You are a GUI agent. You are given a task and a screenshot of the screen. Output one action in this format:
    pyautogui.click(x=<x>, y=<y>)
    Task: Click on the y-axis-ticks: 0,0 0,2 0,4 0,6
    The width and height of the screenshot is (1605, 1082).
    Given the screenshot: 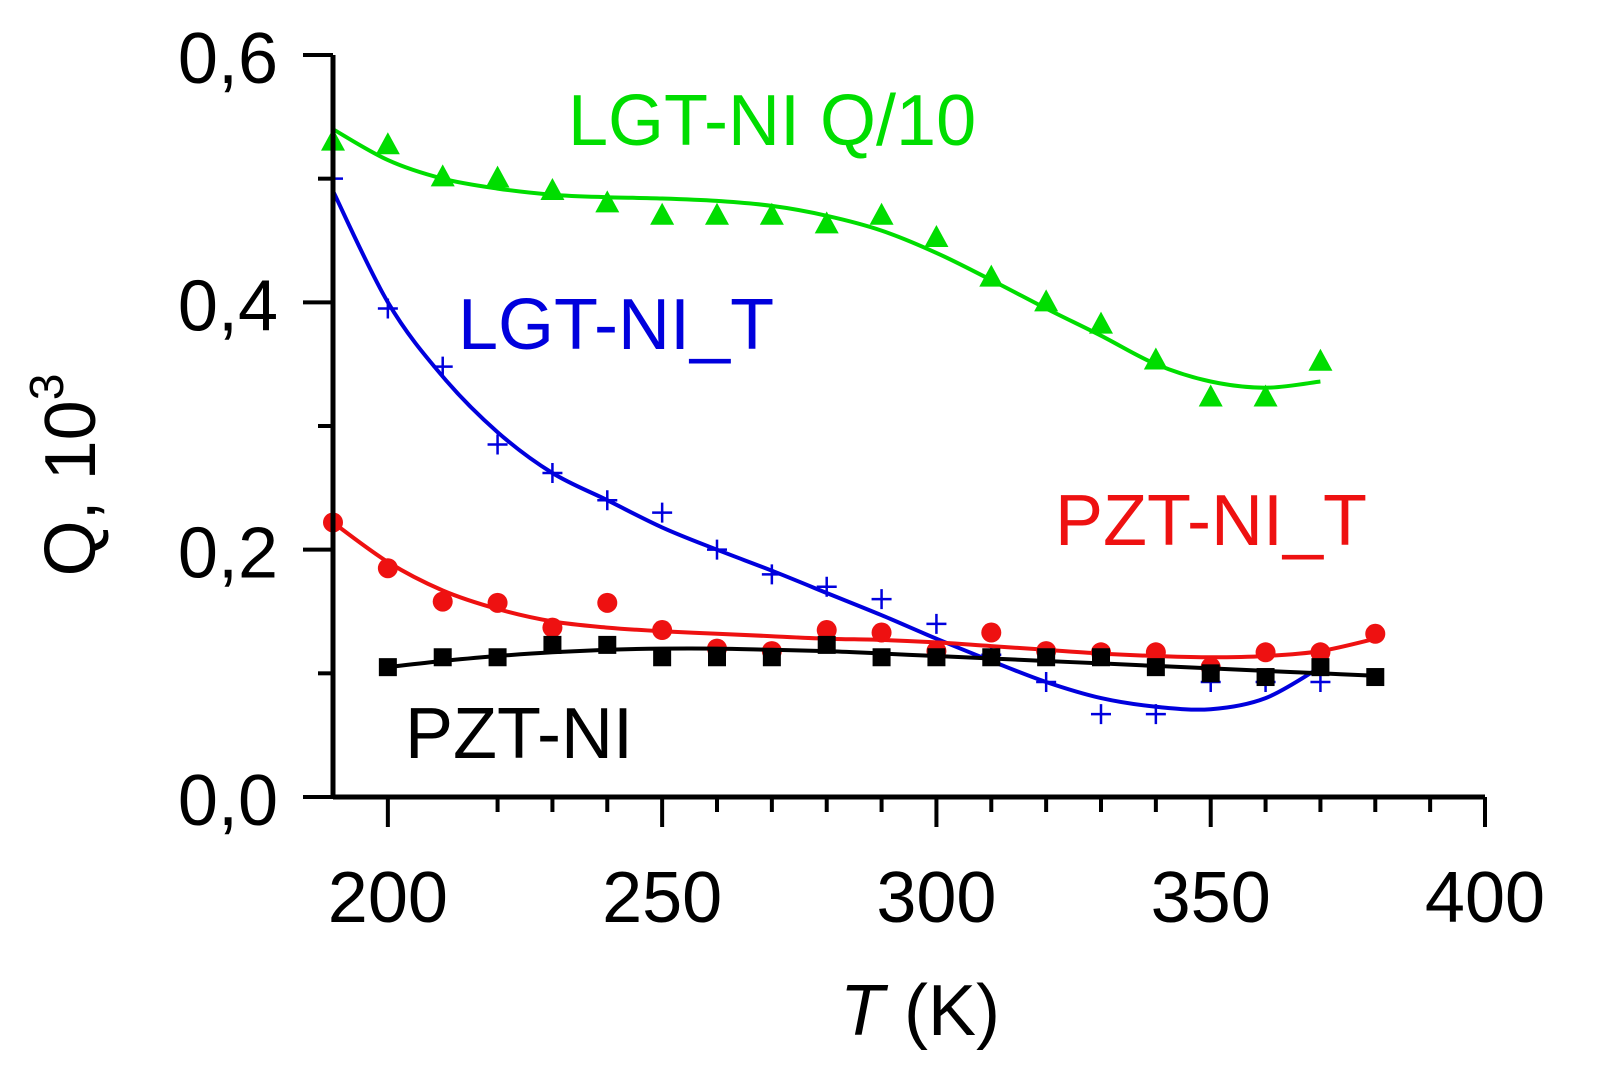 What is the action you would take?
    pyautogui.click(x=255, y=430)
    